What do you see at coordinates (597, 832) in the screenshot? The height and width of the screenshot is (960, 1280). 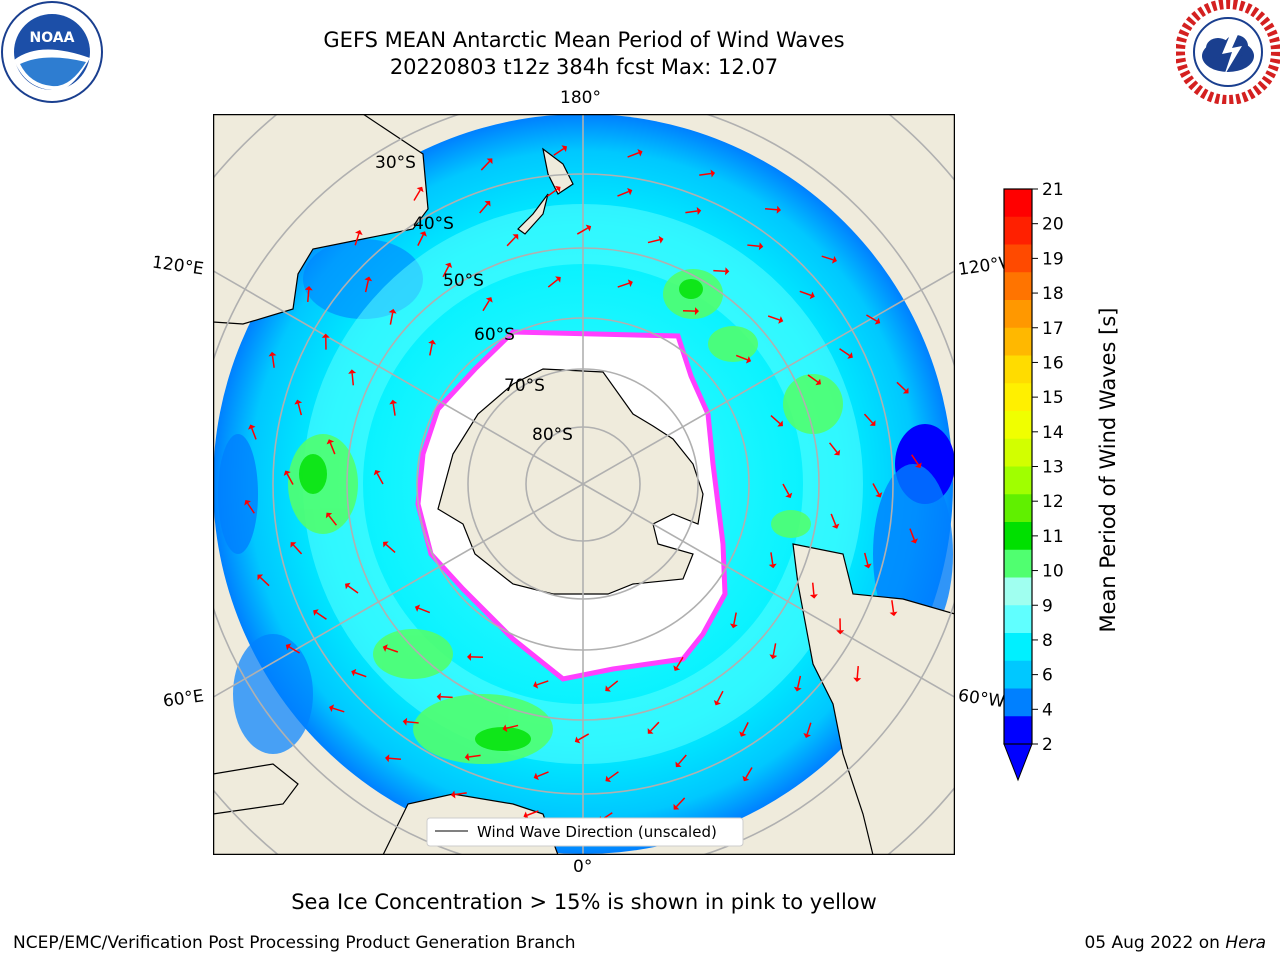 I see `legend-label: Wind Wave Direction (unscaled)` at bounding box center [597, 832].